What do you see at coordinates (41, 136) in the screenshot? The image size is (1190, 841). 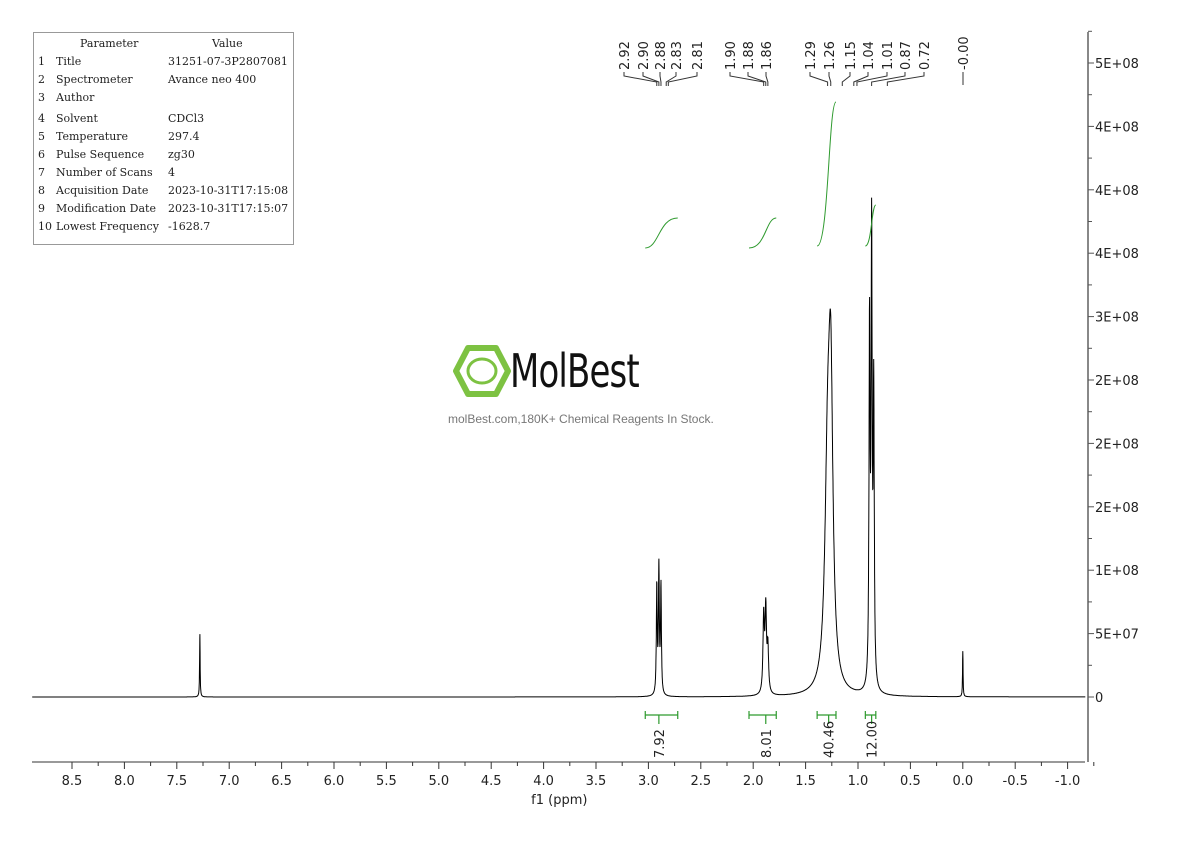 I see `parameter-num: 5` at bounding box center [41, 136].